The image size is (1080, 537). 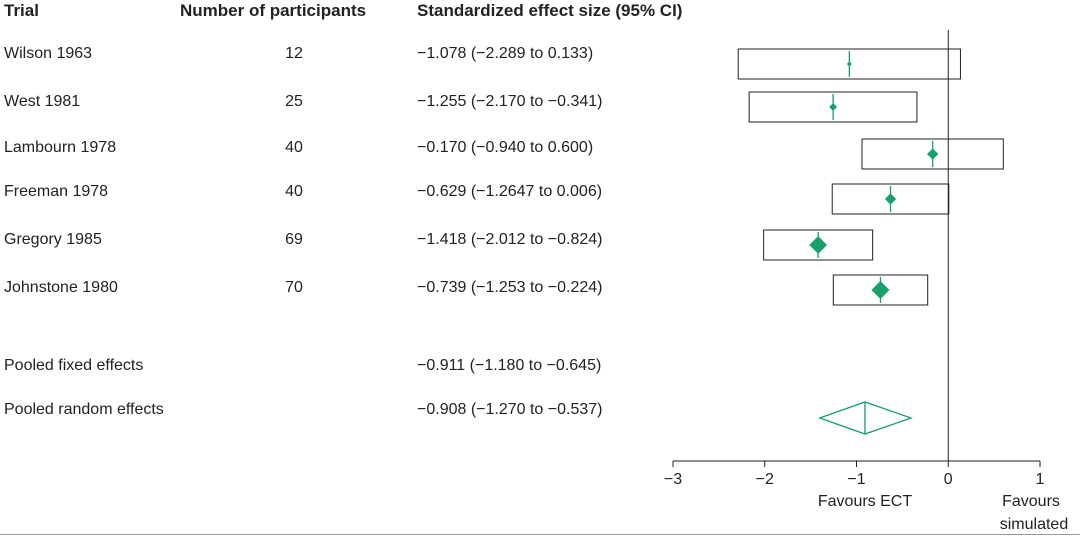 I want to click on x-tick-label: 0, so click(x=948, y=479).